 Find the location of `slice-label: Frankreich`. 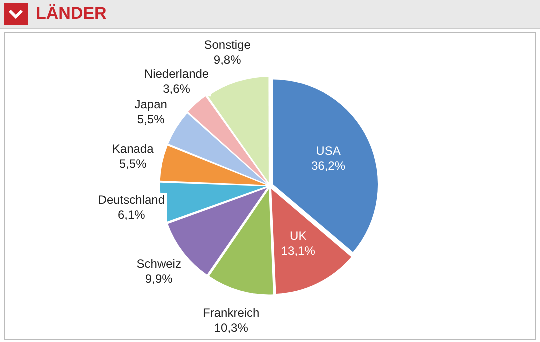

slice-label: Frankreich is located at coordinates (231, 313).